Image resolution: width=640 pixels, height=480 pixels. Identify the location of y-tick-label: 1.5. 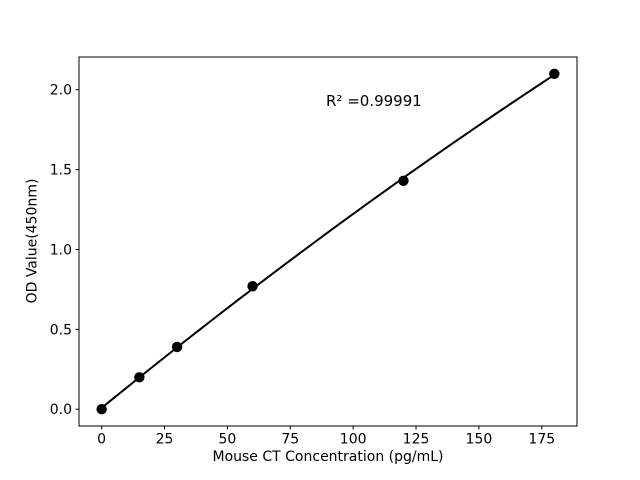
(61, 171).